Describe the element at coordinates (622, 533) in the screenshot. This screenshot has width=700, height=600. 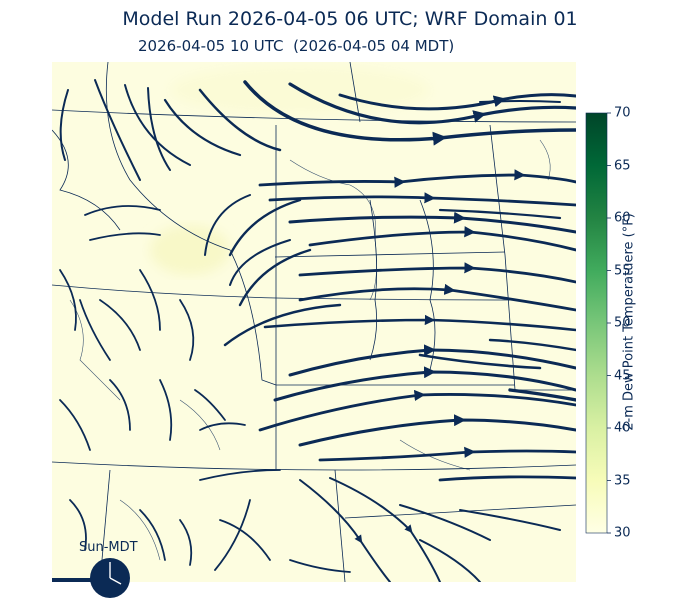
I see `colorbar-tick-label: 30` at that location.